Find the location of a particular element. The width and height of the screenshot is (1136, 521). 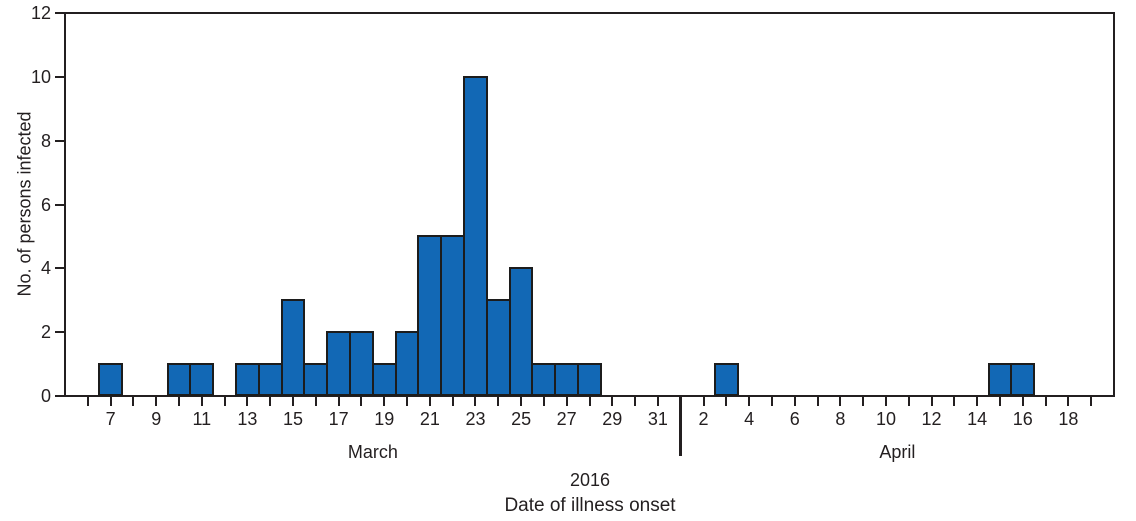

x-tick-label-march-13: 13 is located at coordinates (247, 419).